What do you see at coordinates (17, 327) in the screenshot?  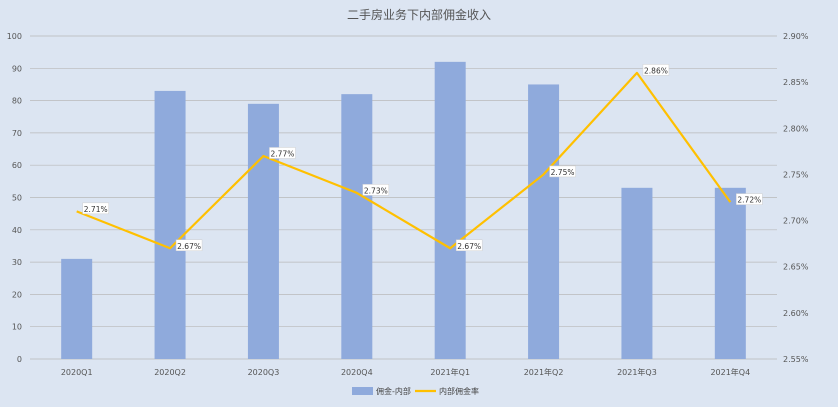 I see `y-tick-label: 10` at bounding box center [17, 327].